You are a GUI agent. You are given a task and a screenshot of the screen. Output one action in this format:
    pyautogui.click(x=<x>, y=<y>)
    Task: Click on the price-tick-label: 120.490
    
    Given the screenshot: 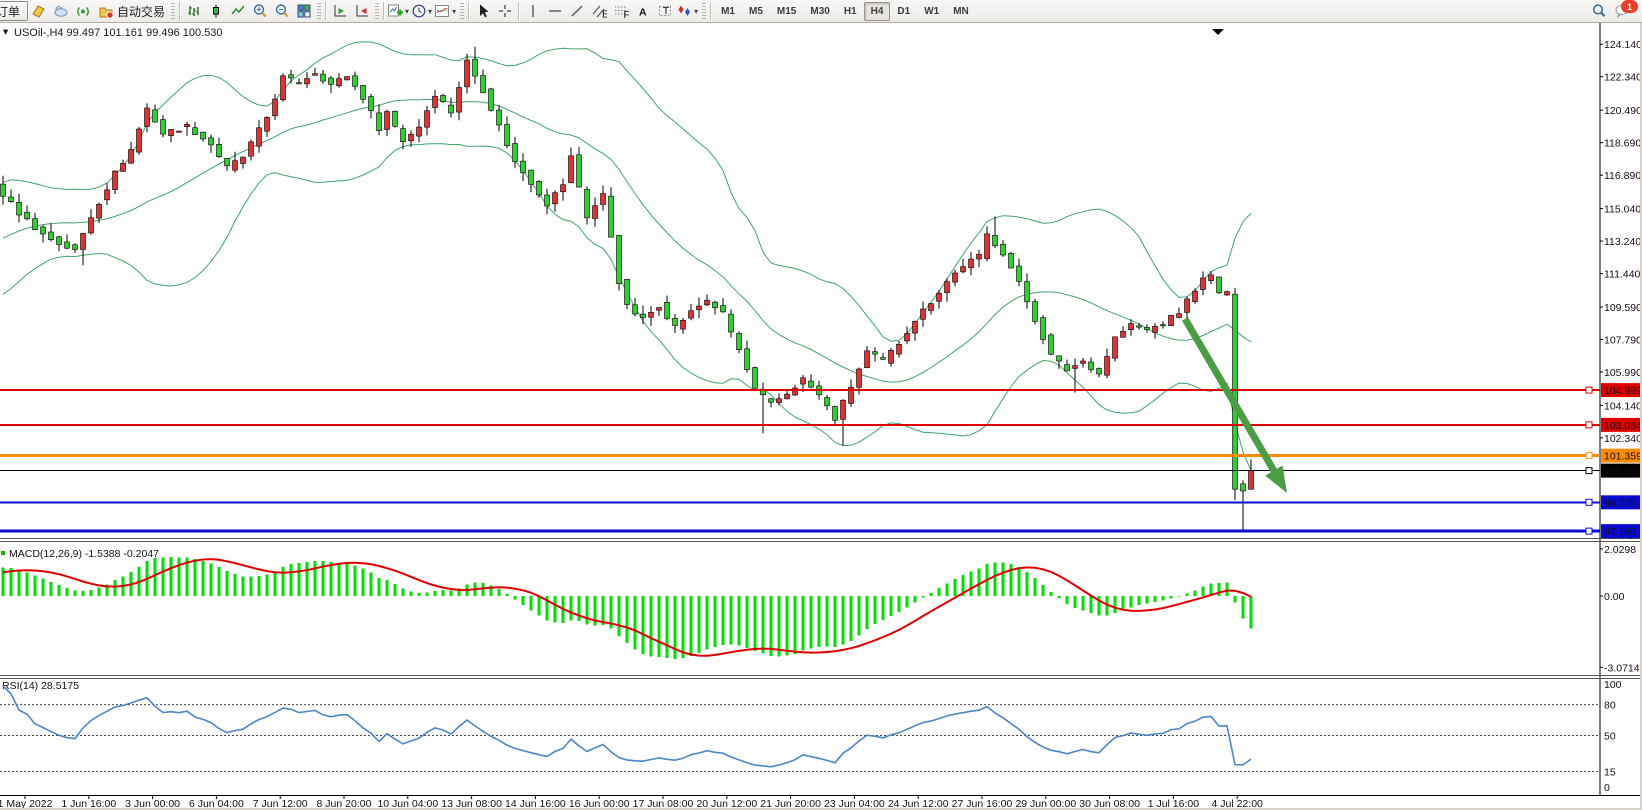 What is the action you would take?
    pyautogui.click(x=1623, y=111)
    